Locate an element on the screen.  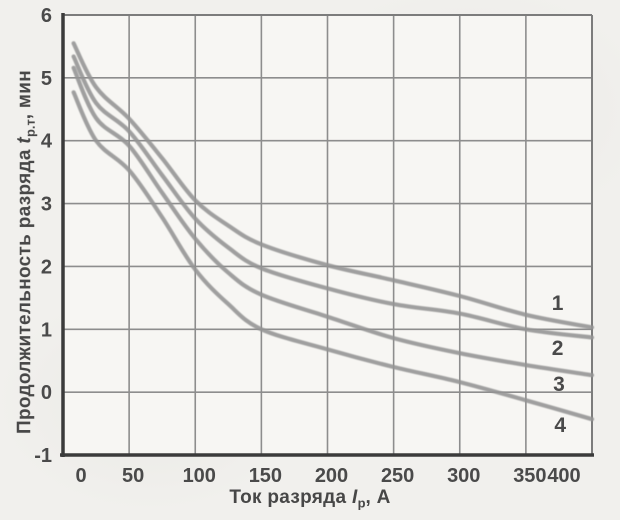
x-axis-unit: , А is located at coordinates (378, 497).